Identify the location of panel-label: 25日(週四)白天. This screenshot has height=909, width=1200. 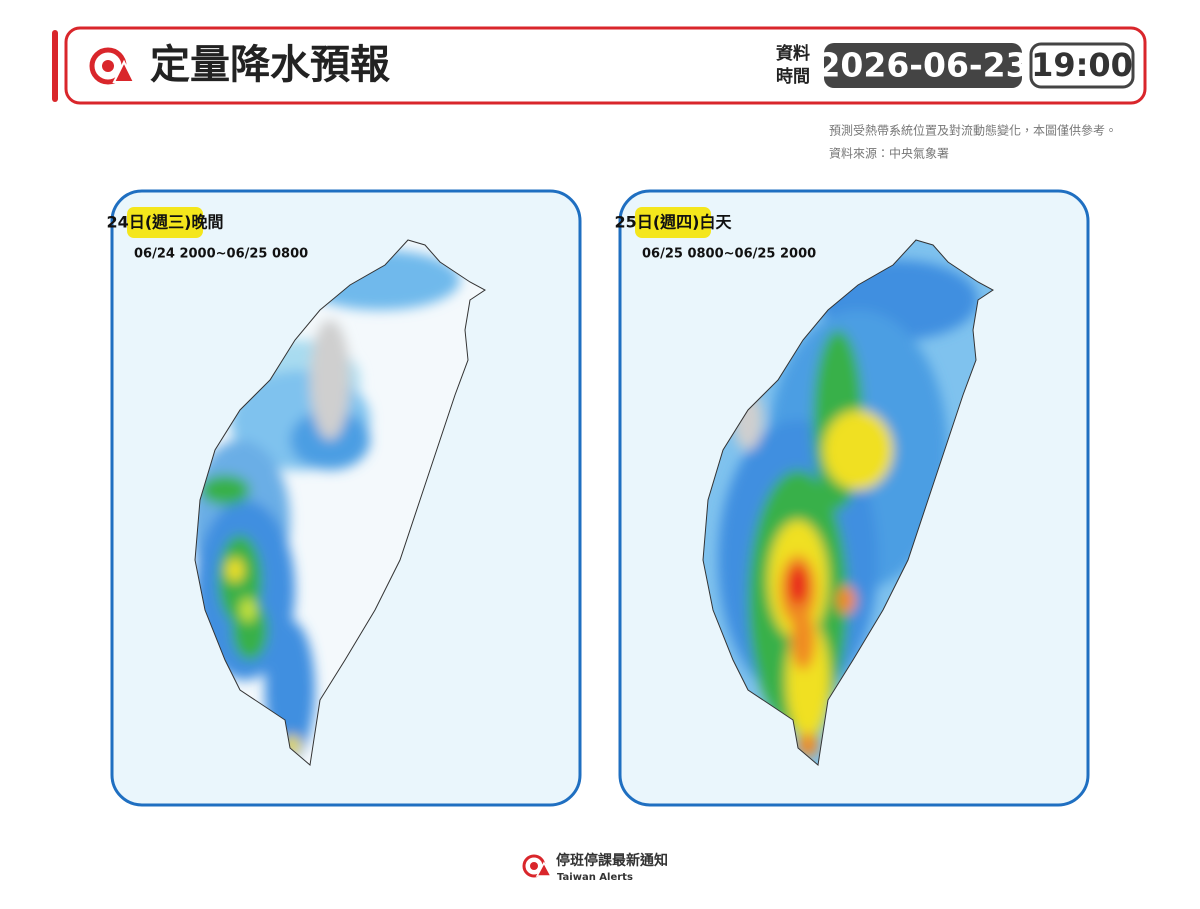
(674, 222).